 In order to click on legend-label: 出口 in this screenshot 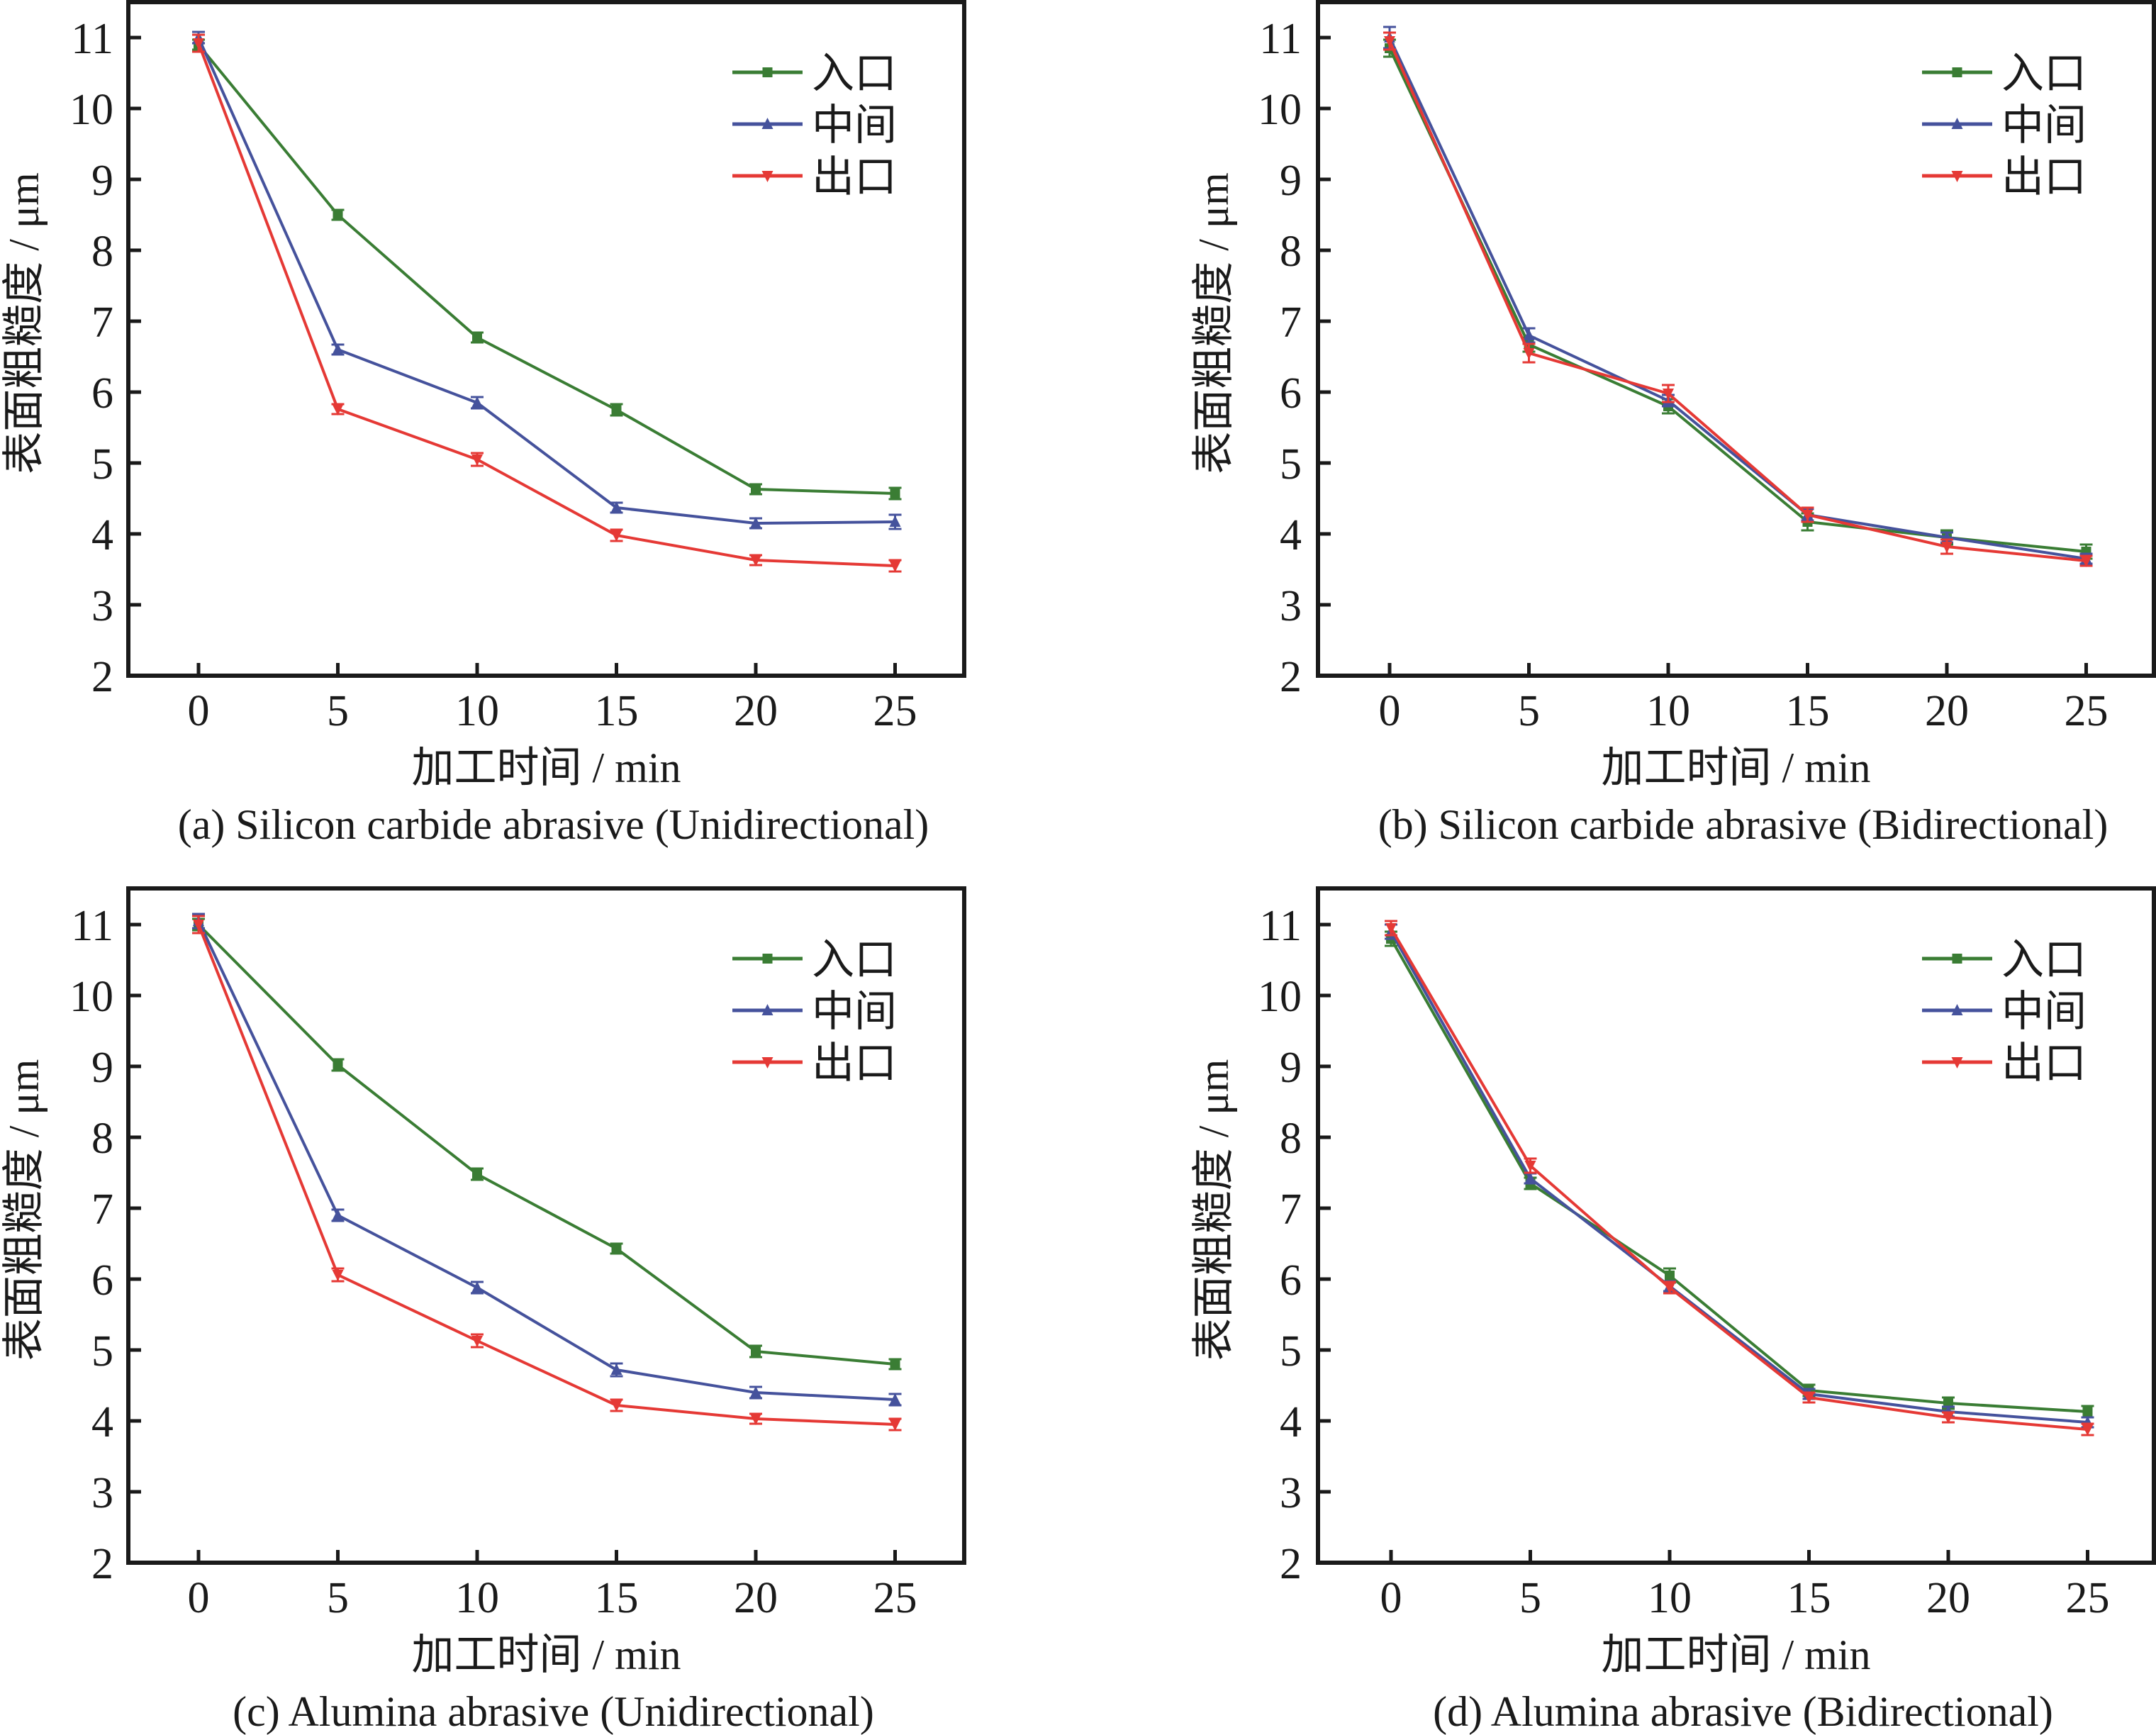, I will do `click(2044, 1063)`.